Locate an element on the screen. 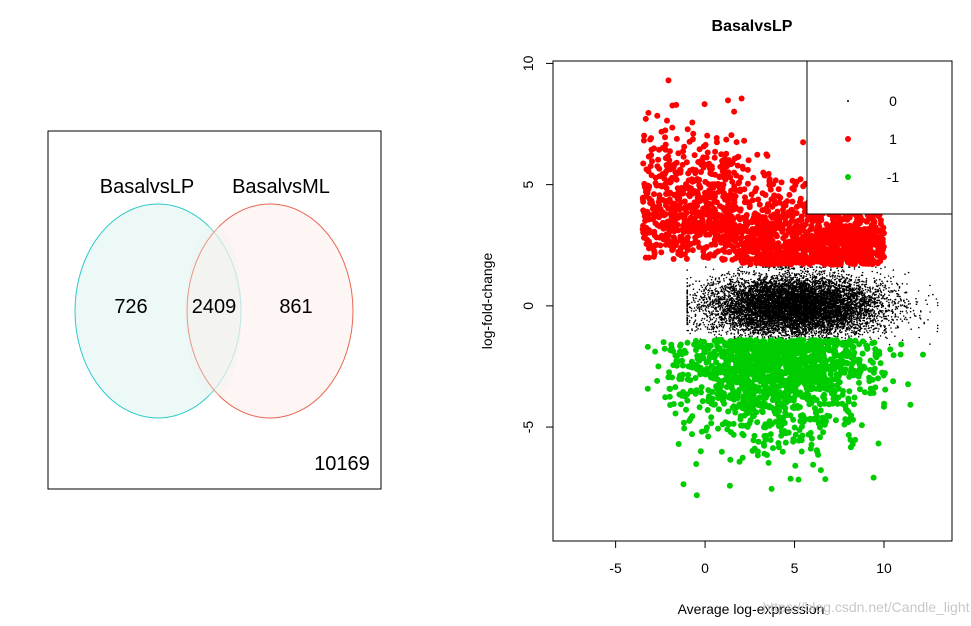 Image resolution: width=971 pixels, height=626 pixels. plot-title: BasalvsLP is located at coordinates (752, 26).